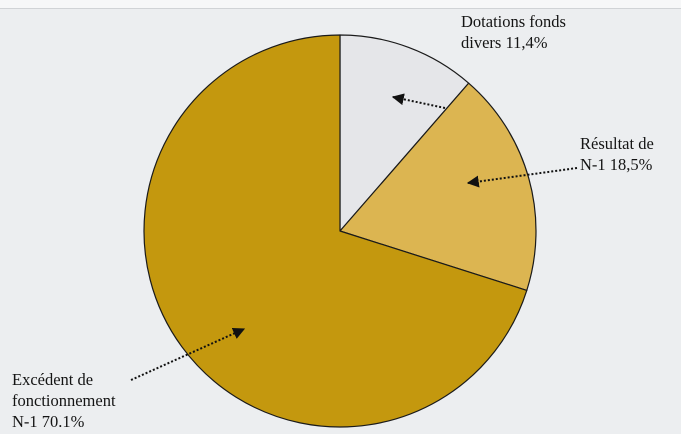  What do you see at coordinates (513, 21) in the screenshot?
I see `slice-label-line: Dotations fonds` at bounding box center [513, 21].